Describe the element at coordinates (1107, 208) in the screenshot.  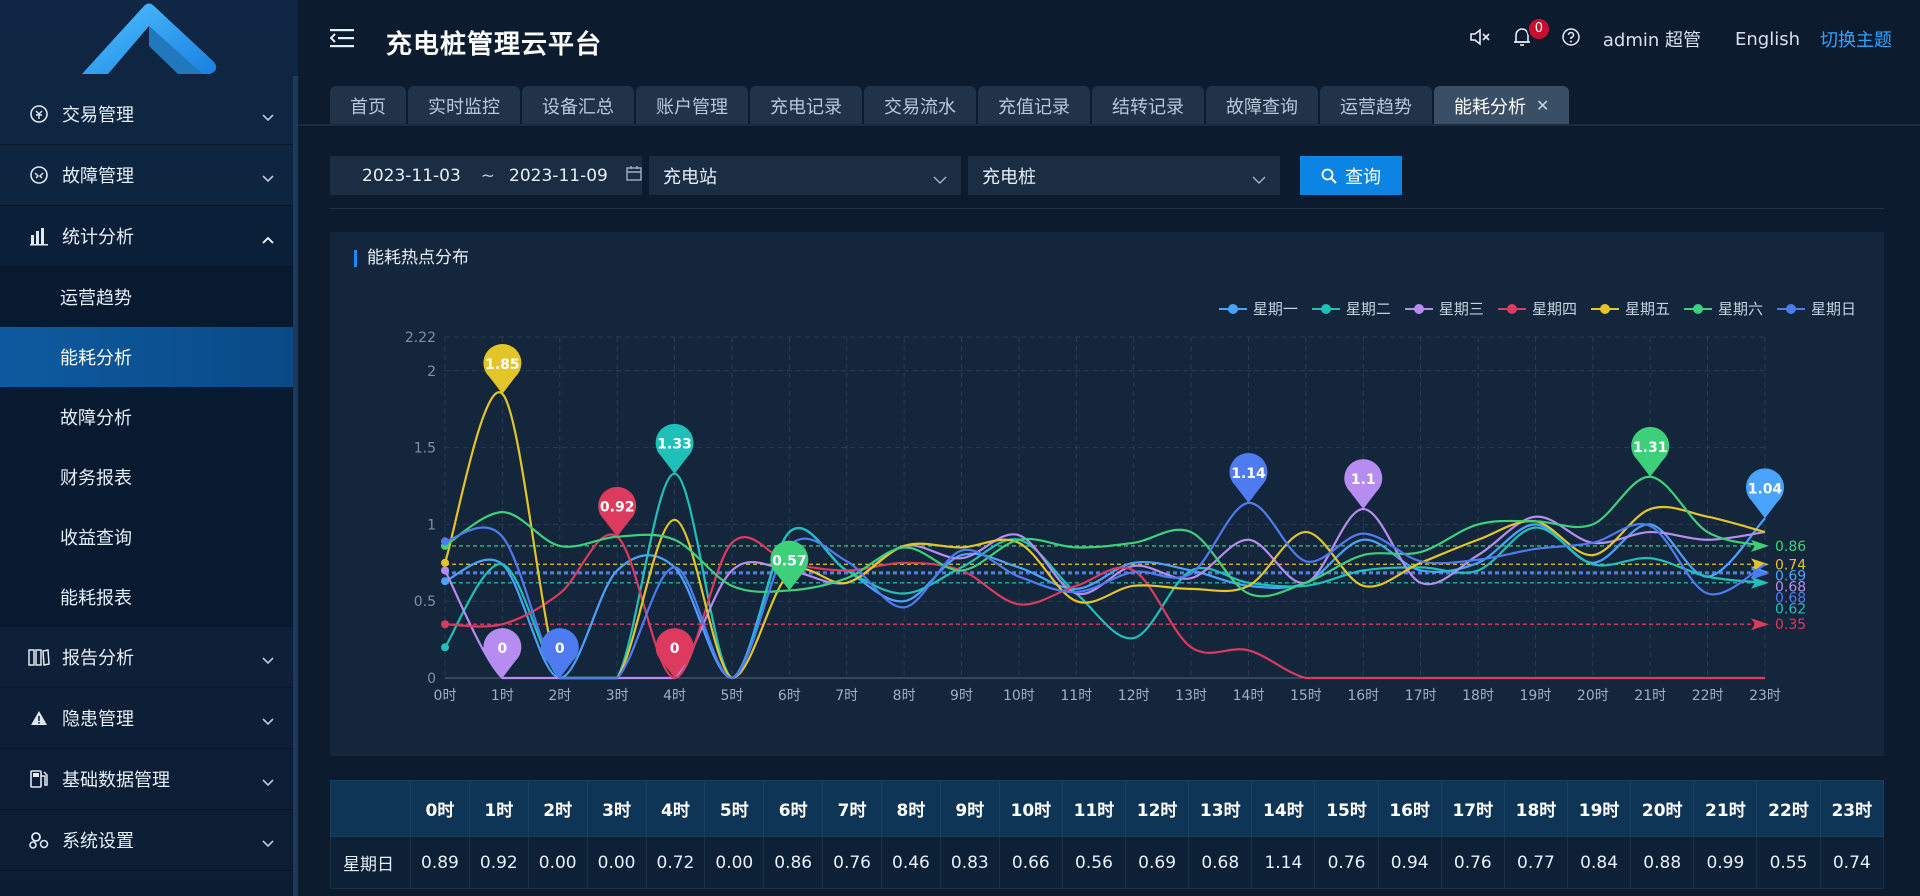
I see `filter-divider` at that location.